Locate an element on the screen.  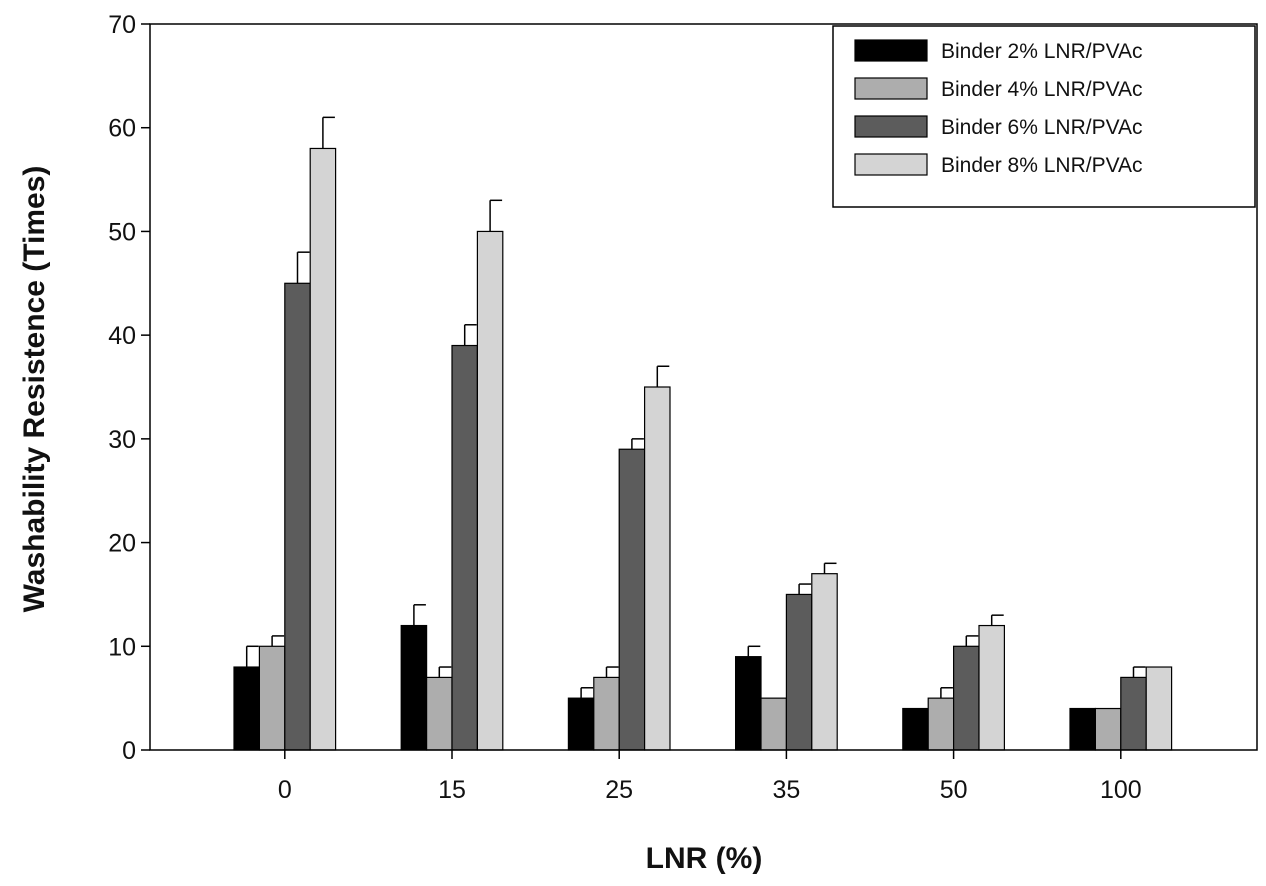
x-tick-label-50: 50 is located at coordinates (954, 790).